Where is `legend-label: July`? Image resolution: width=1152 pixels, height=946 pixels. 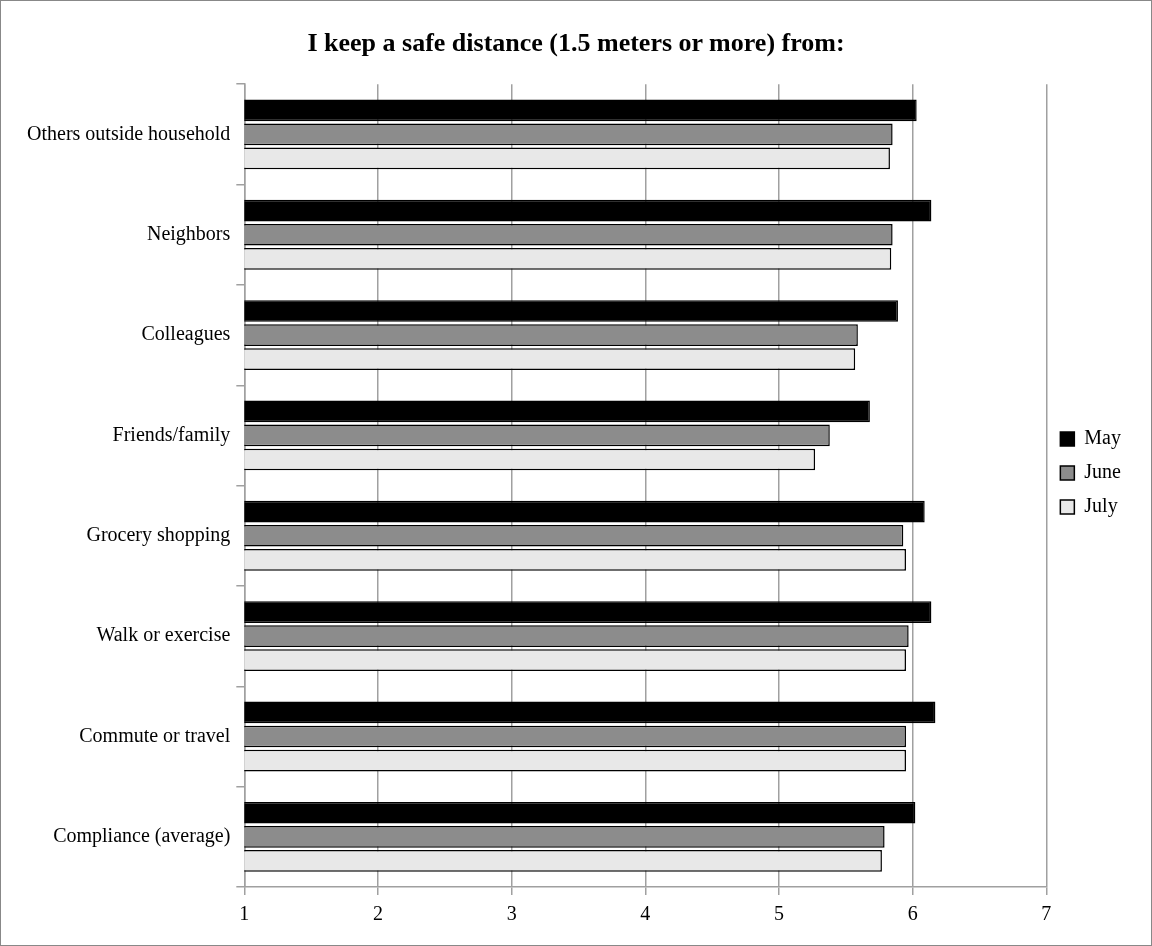
legend-label: July is located at coordinates (1101, 506).